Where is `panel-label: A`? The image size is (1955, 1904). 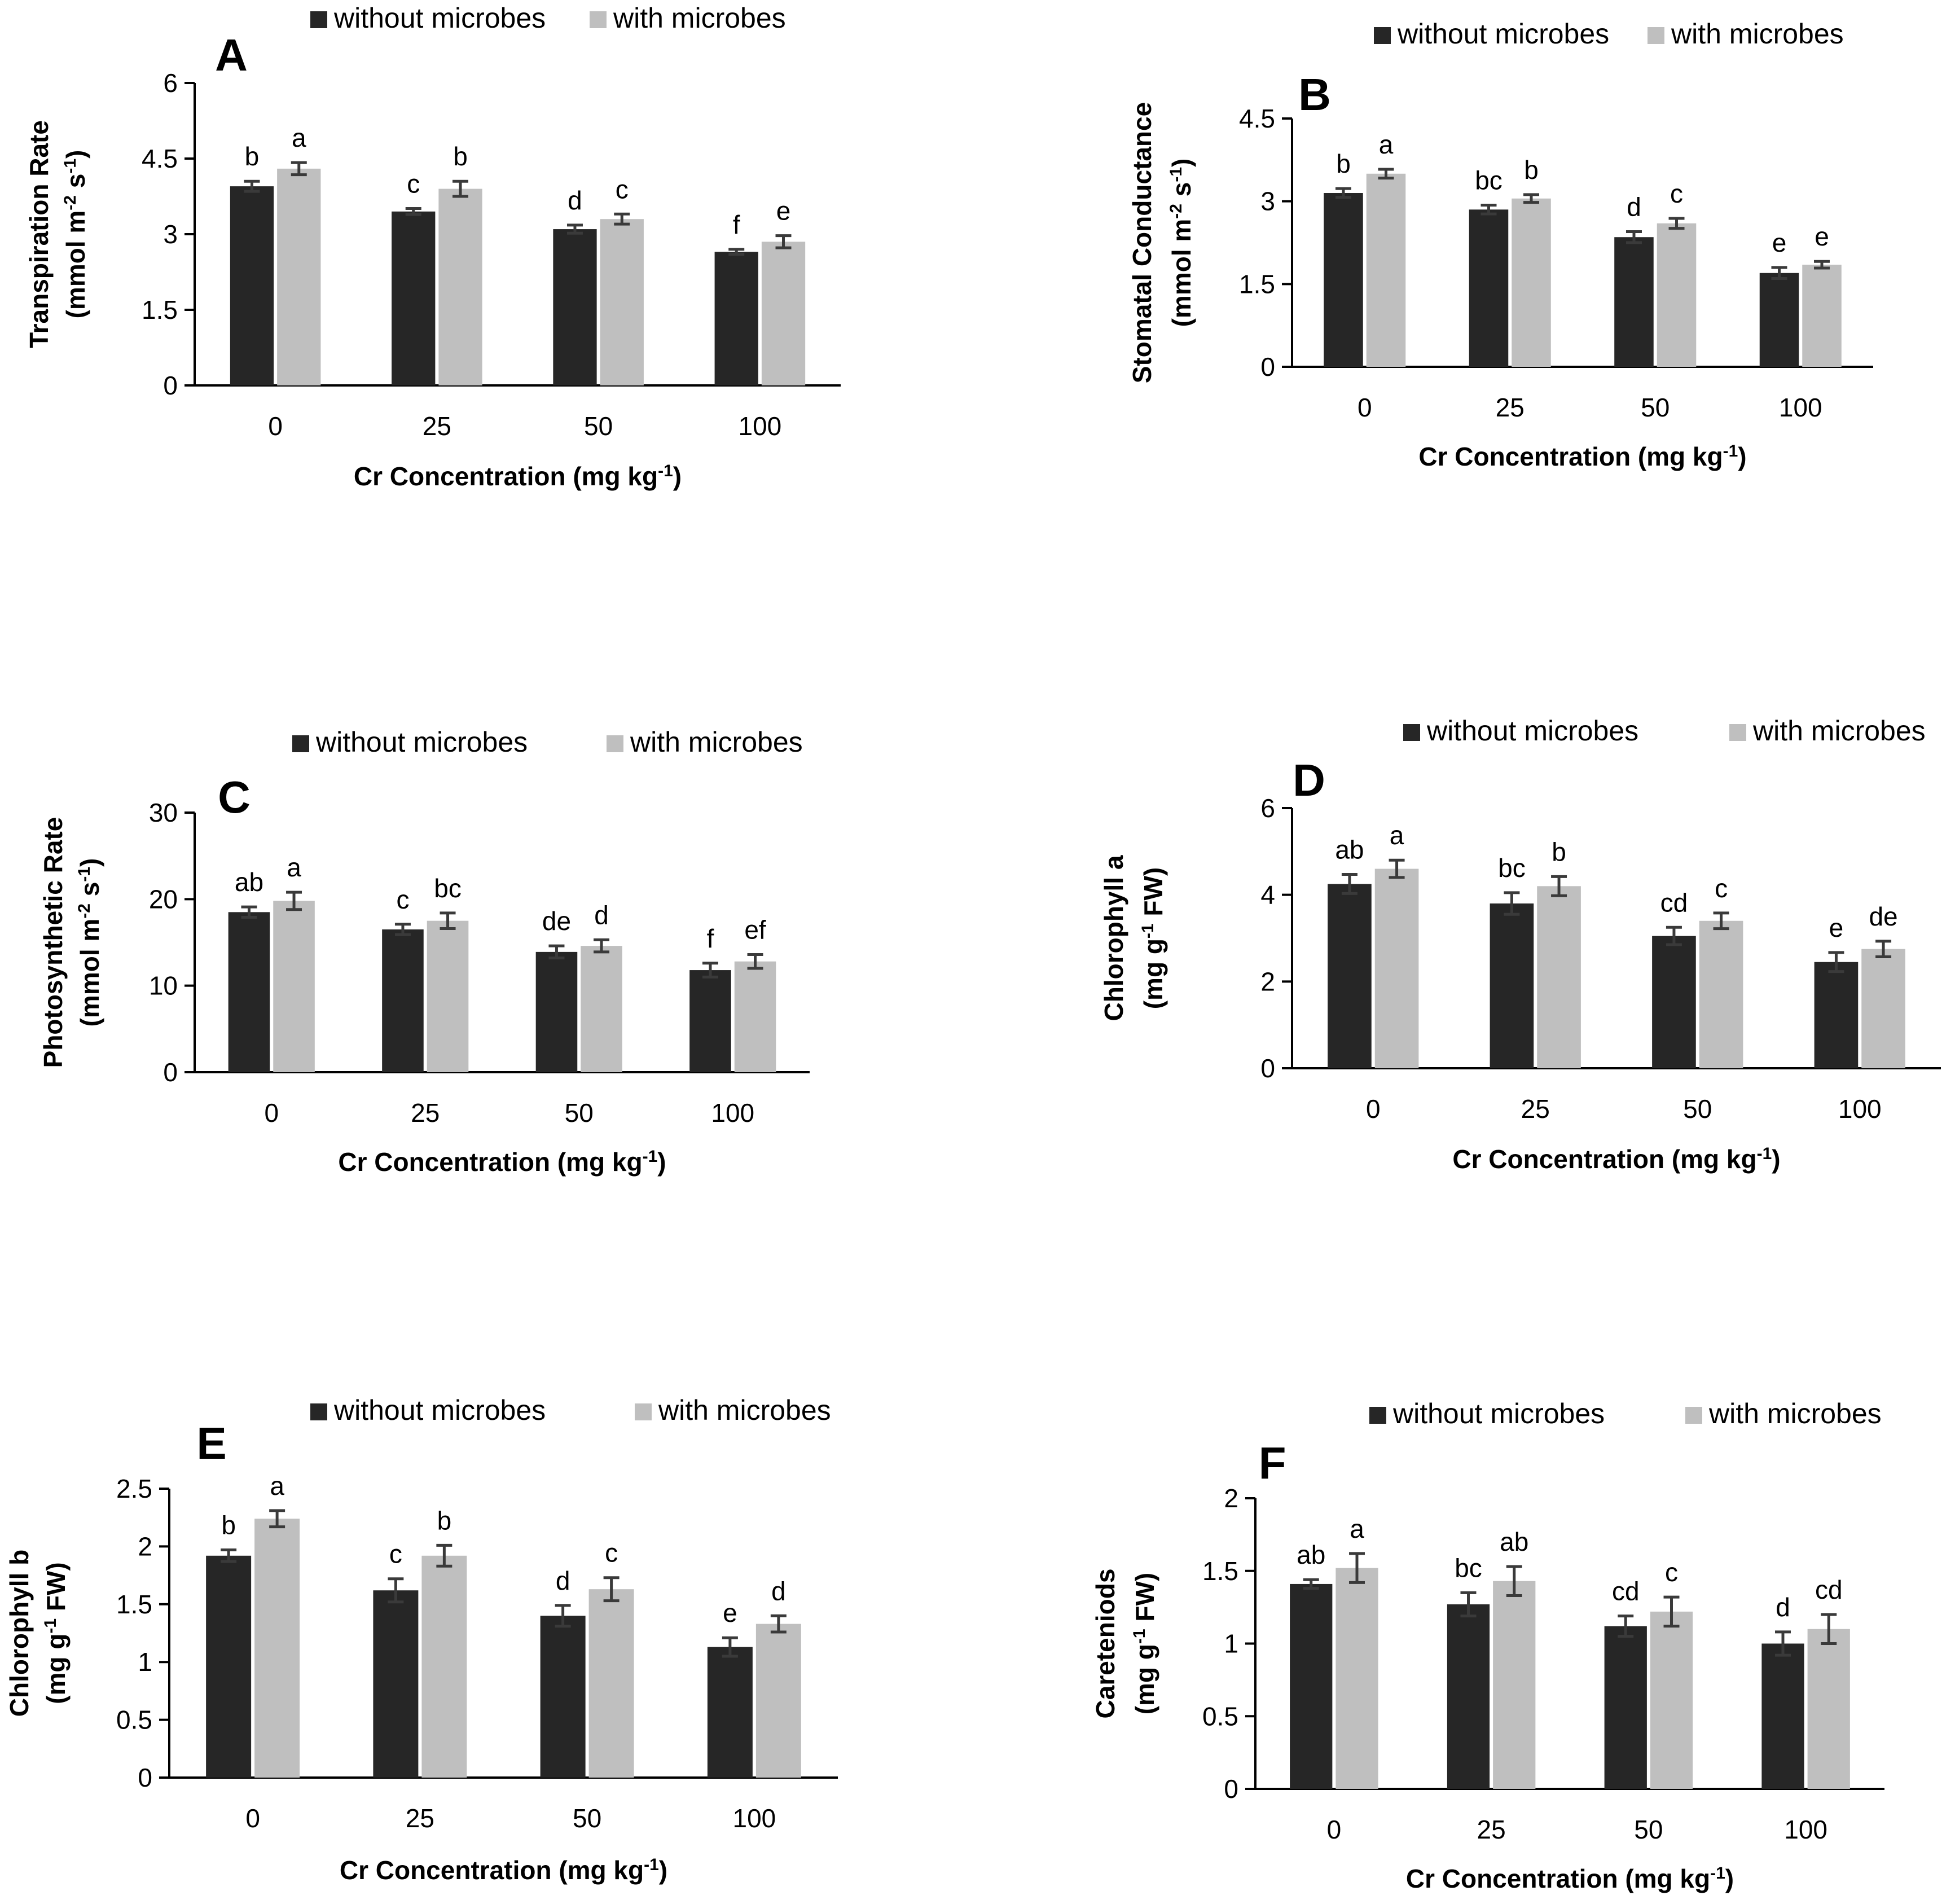
panel-label: A is located at coordinates (231, 55).